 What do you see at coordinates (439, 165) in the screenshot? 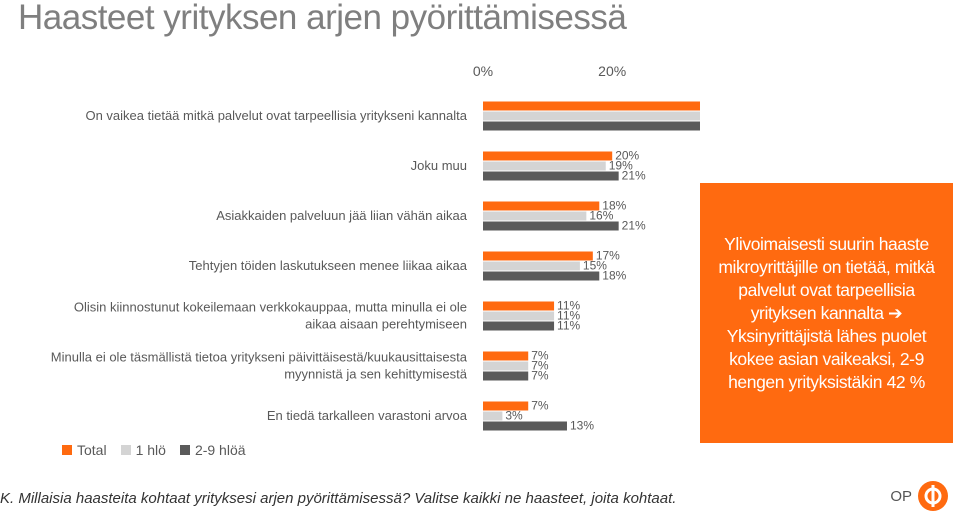
I see `category-label: Joku muu` at bounding box center [439, 165].